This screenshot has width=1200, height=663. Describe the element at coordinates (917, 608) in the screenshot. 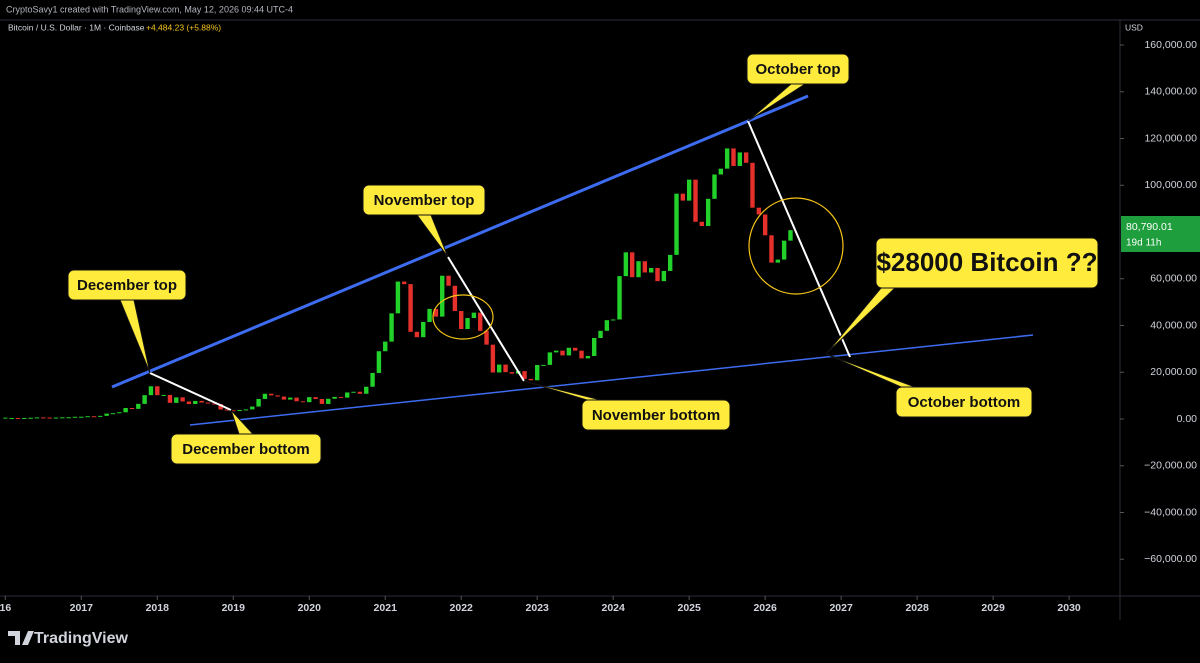

I see `x-tick-label: 2028` at that location.